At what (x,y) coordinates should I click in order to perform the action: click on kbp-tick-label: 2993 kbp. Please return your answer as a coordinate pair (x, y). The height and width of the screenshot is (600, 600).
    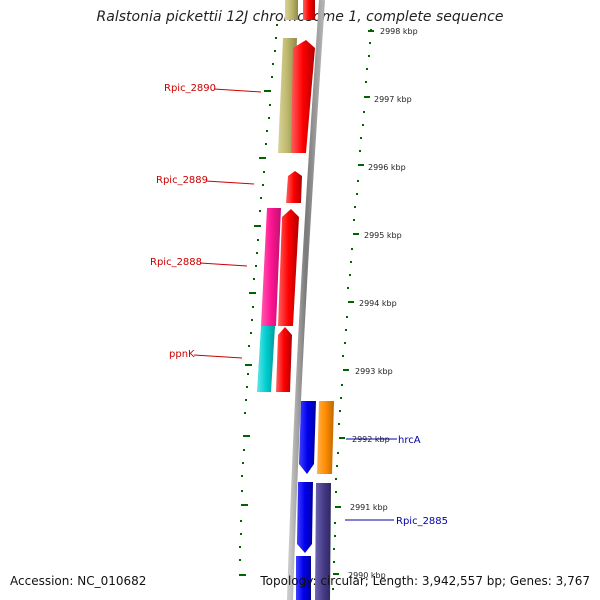
    Looking at the image, I should click on (374, 371).